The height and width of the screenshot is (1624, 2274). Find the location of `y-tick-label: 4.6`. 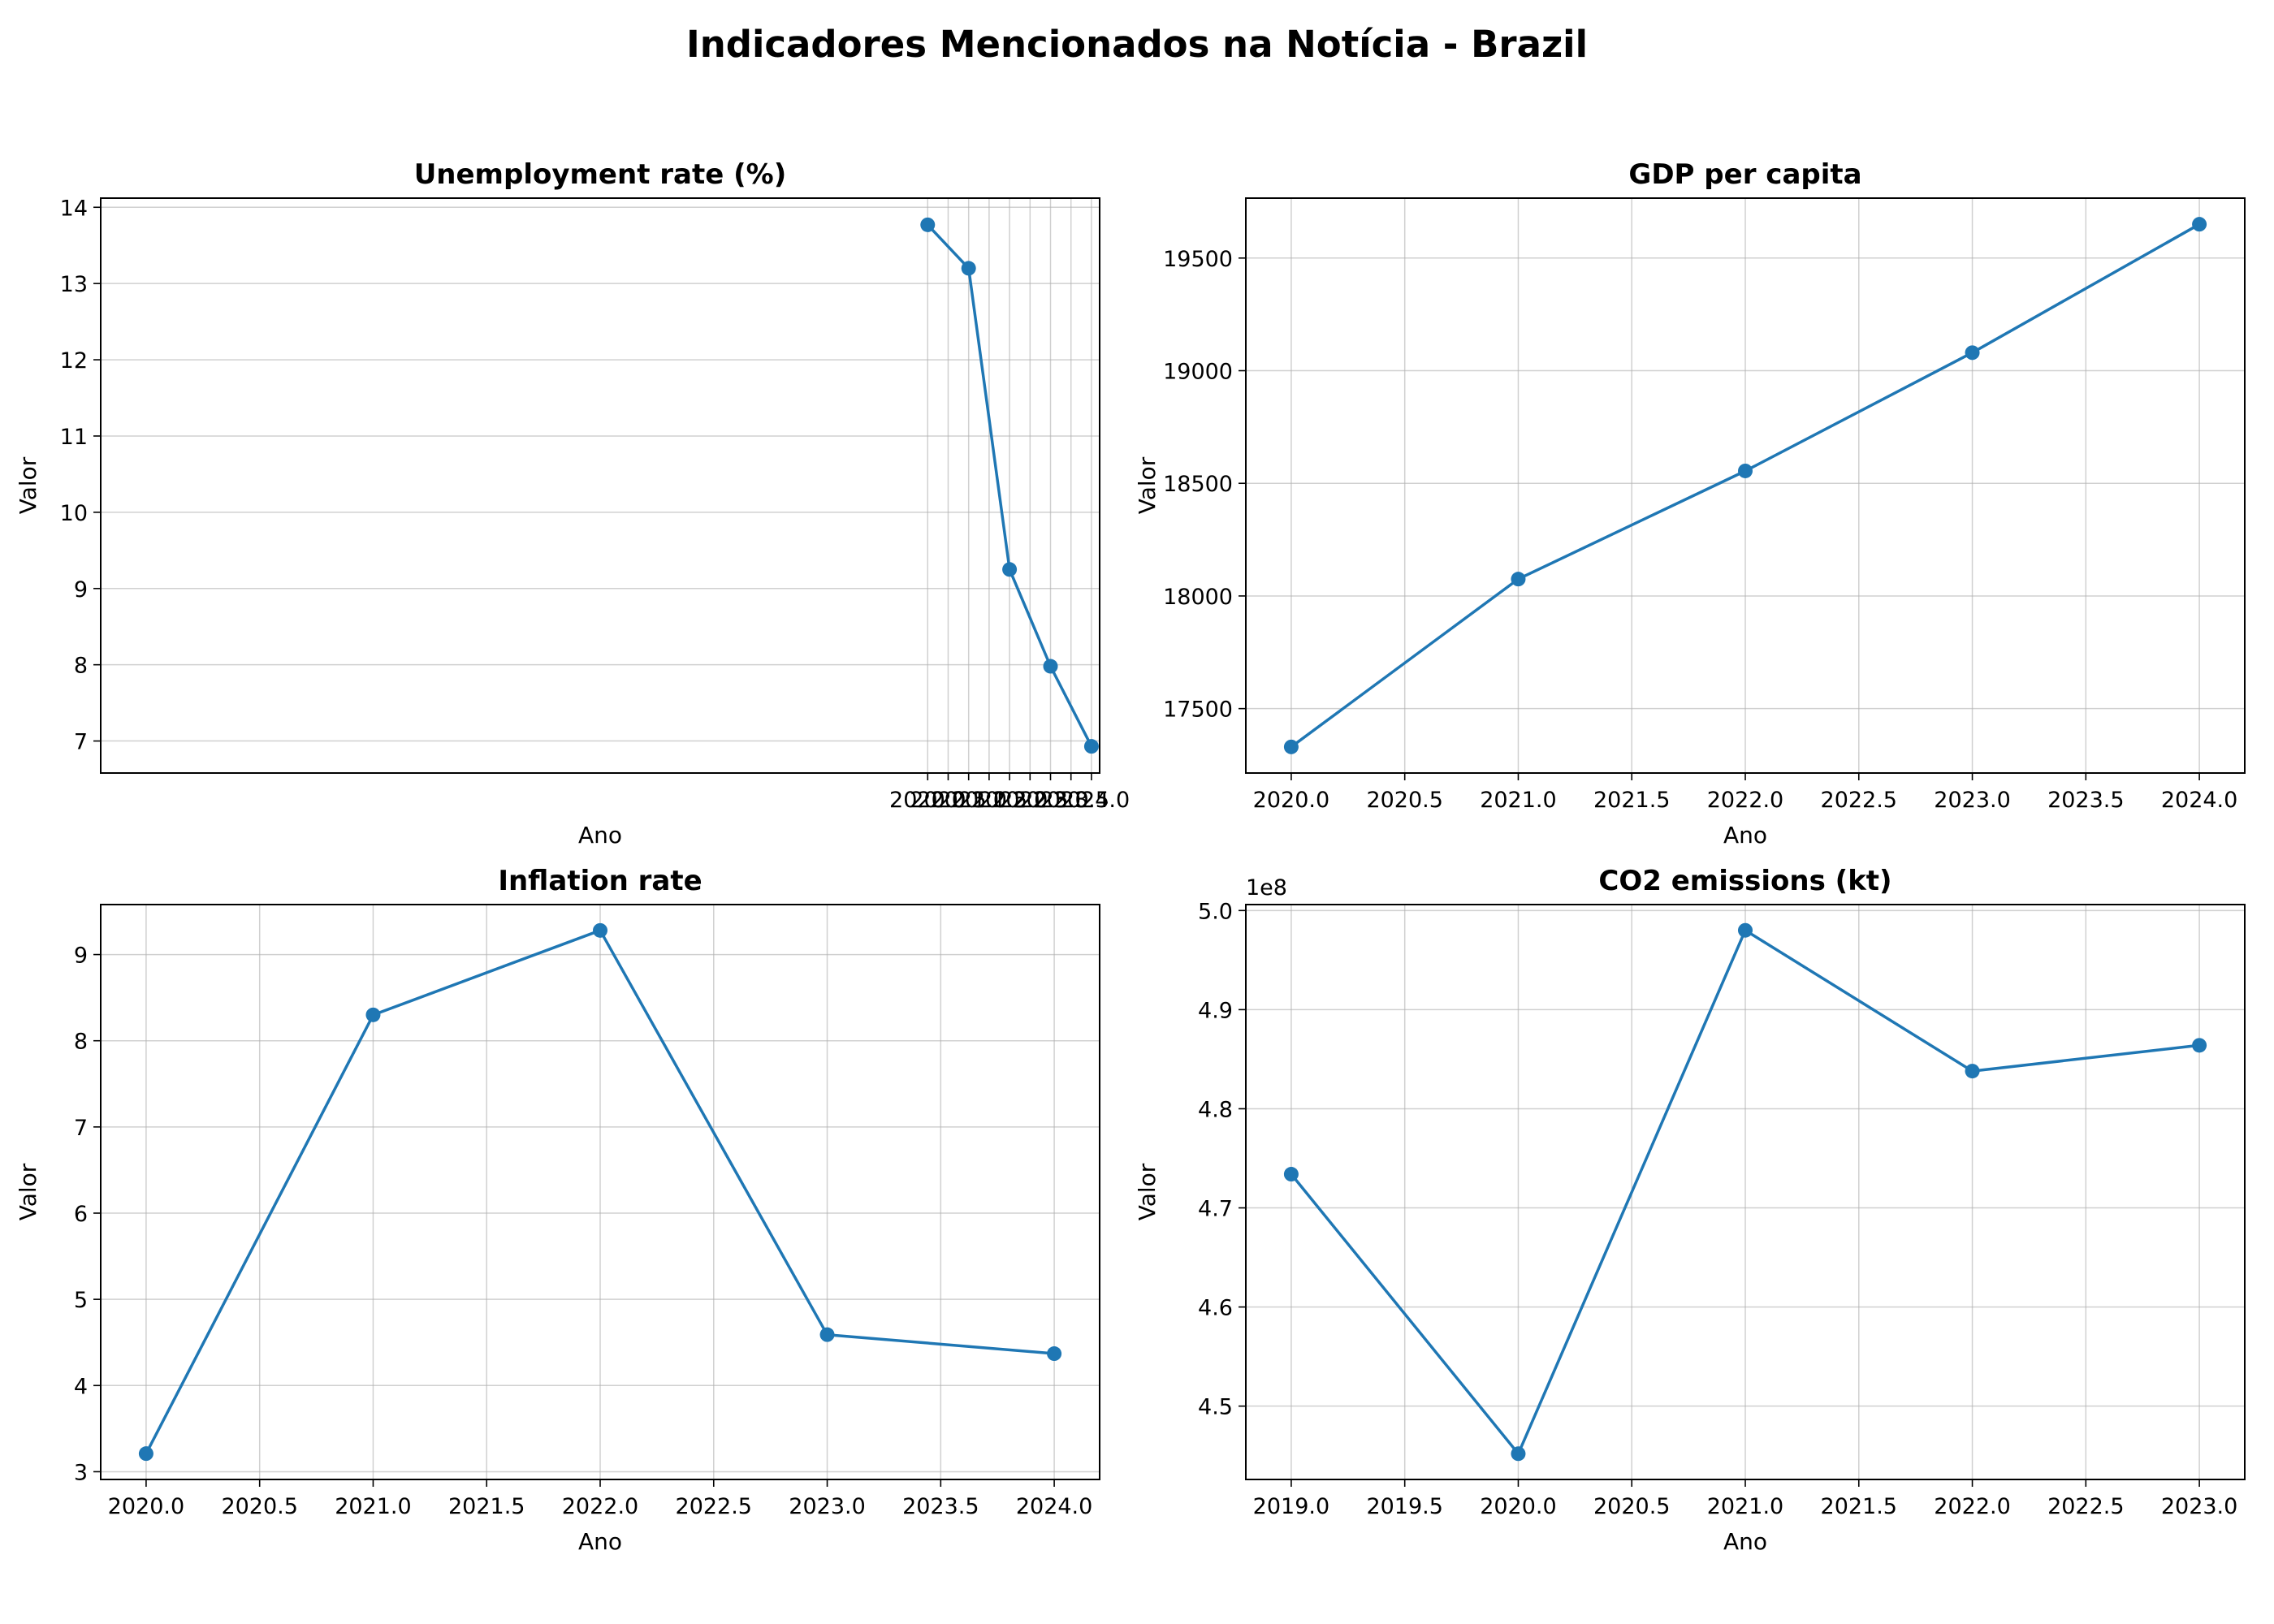

y-tick-label: 4.6 is located at coordinates (1215, 1309).